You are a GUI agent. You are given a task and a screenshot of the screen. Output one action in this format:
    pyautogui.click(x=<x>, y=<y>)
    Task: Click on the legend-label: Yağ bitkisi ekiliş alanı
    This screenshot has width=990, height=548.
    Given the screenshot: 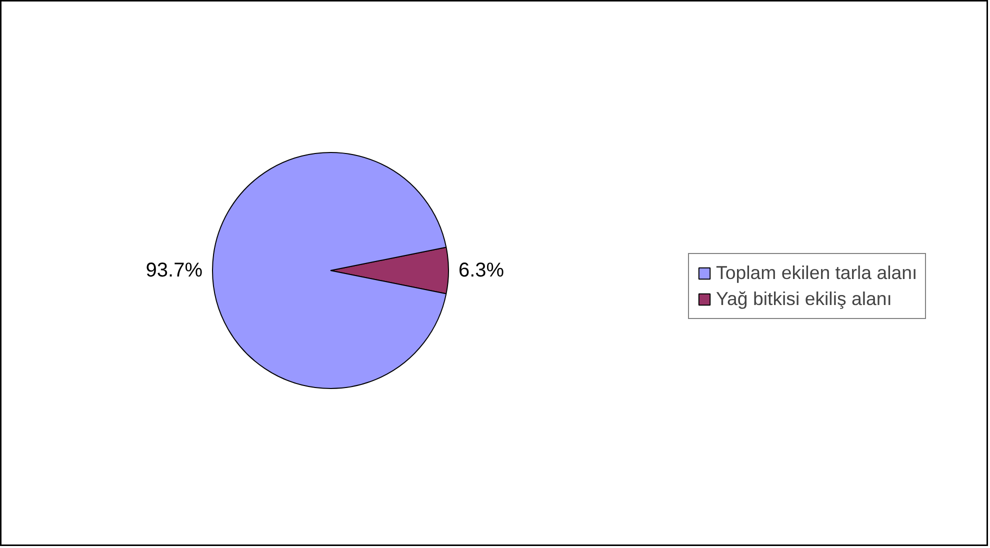 What is the action you would take?
    pyautogui.click(x=804, y=299)
    